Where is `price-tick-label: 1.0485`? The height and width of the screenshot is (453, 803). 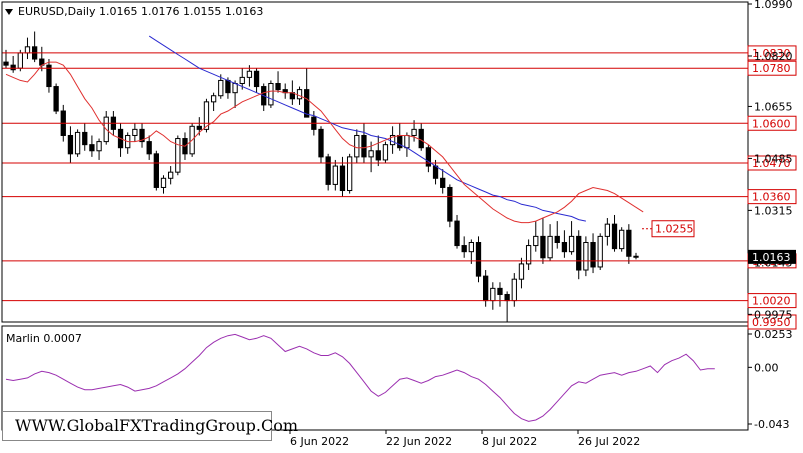 price-tick-label: 1.0485 is located at coordinates (773, 158).